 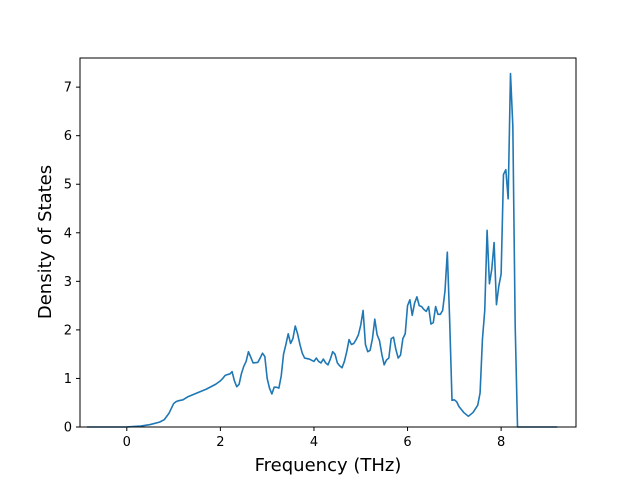 I want to click on y-tick-label: 5, so click(x=68, y=185).